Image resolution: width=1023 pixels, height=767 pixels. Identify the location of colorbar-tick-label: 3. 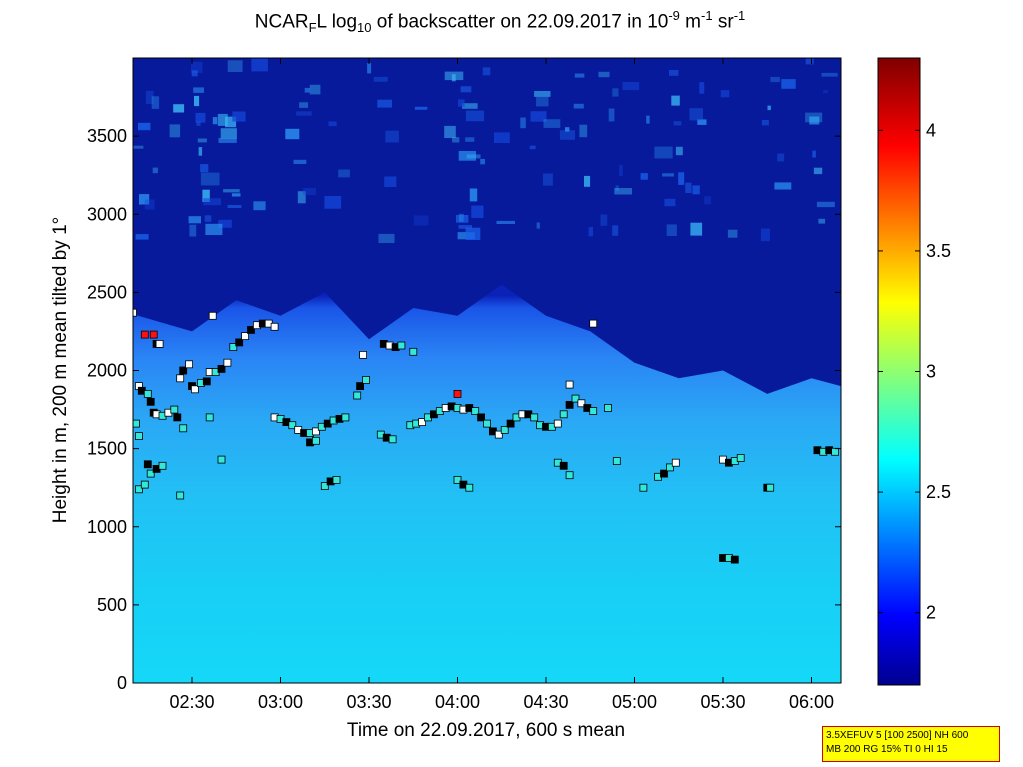
(931, 372).